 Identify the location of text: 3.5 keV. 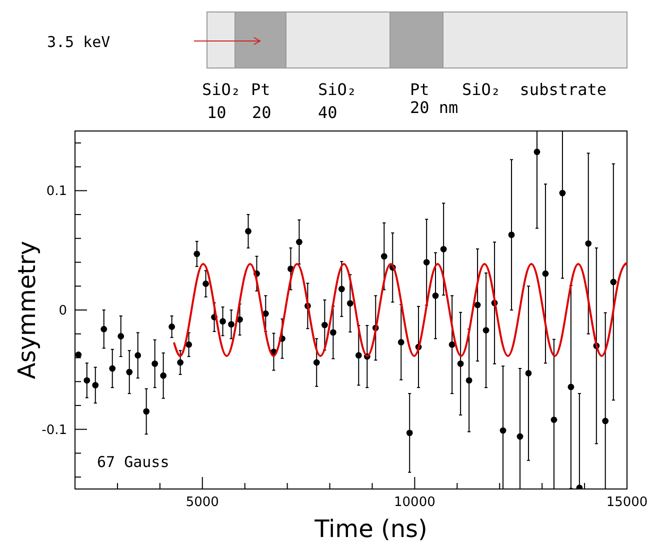
(78, 42).